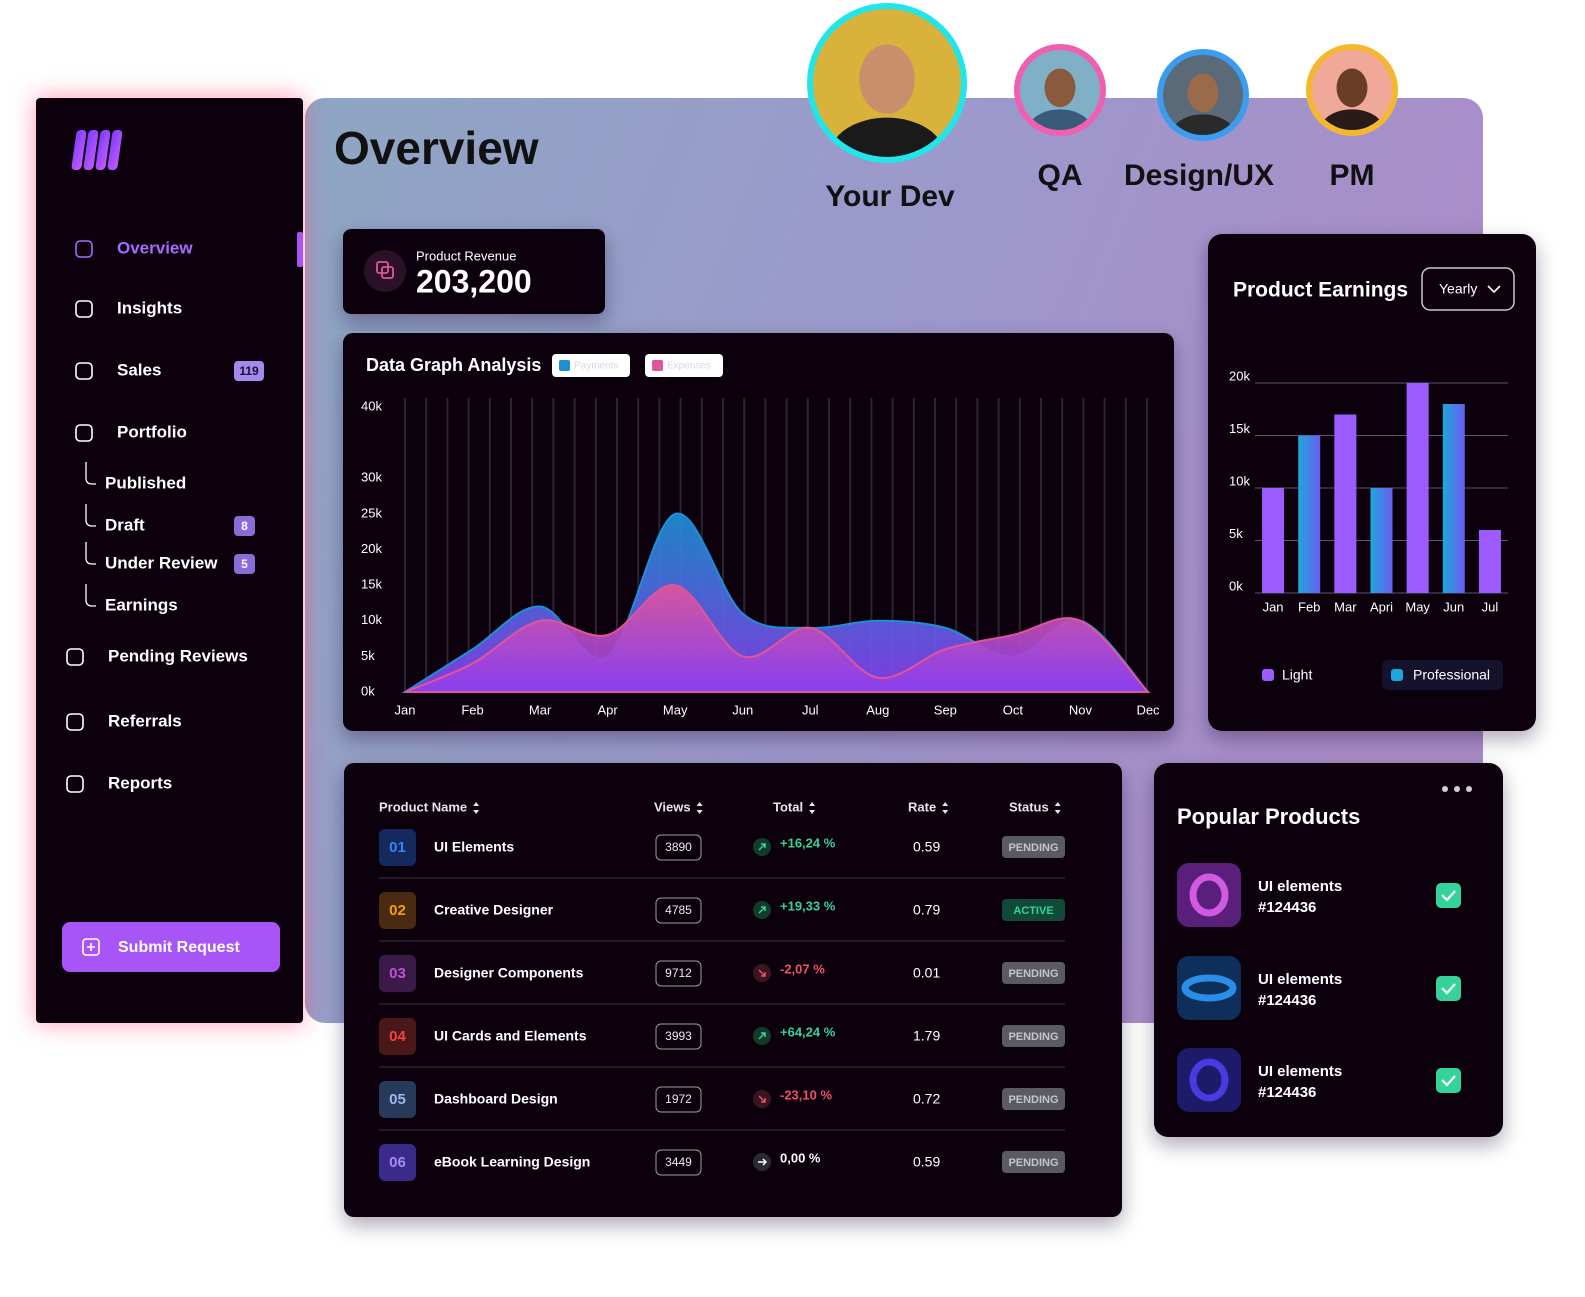 Image resolution: width=1585 pixels, height=1297 pixels. I want to click on row-number: 05, so click(397, 1099).